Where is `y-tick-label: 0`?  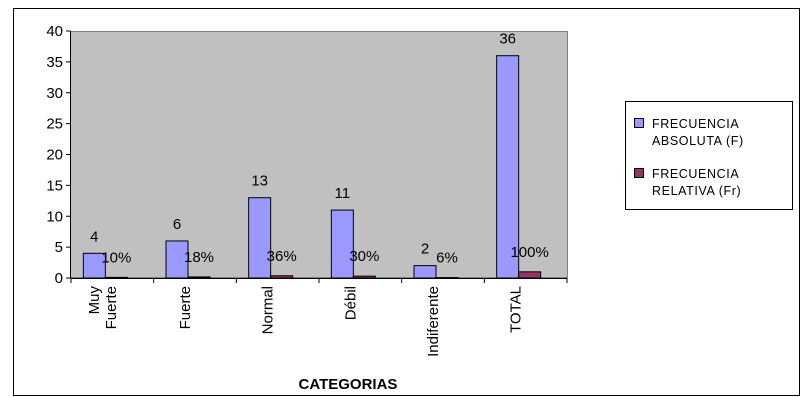
y-tick-label: 0 is located at coordinates (59, 278).